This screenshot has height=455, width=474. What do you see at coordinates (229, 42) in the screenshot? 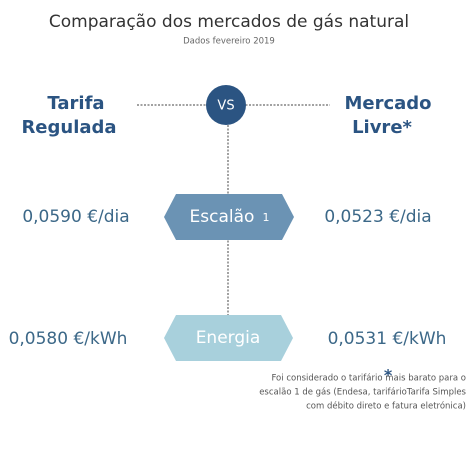
I see `subtitle: Dados fevereiro 2019` at bounding box center [229, 42].